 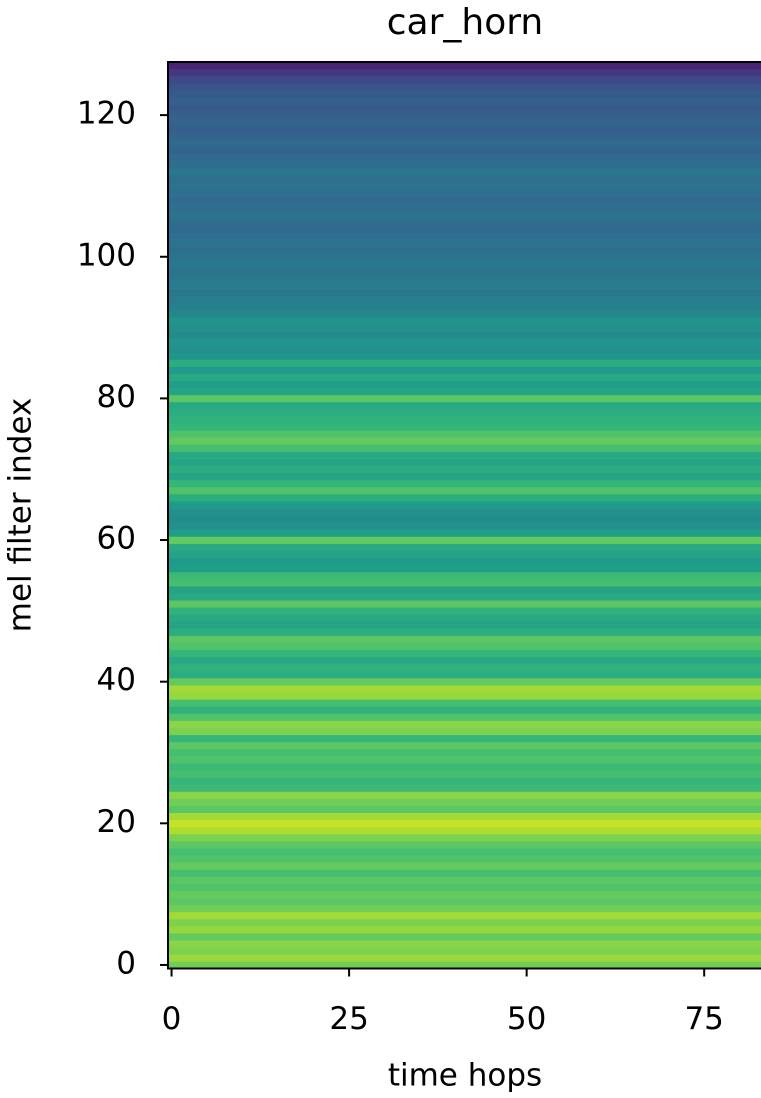 What do you see at coordinates (116, 539) in the screenshot?
I see `y-tick-label: 60` at bounding box center [116, 539].